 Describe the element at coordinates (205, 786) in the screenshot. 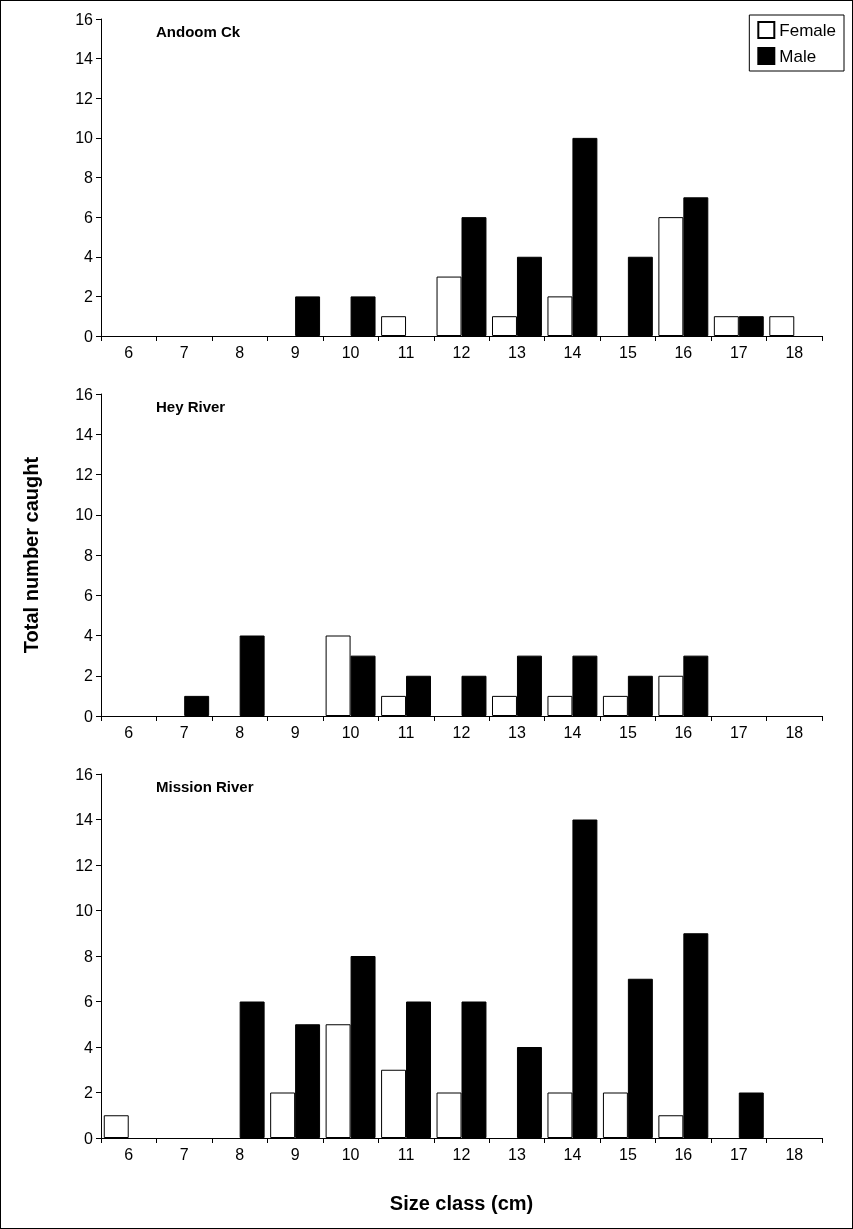

I see `chart-title: Mission River` at that location.